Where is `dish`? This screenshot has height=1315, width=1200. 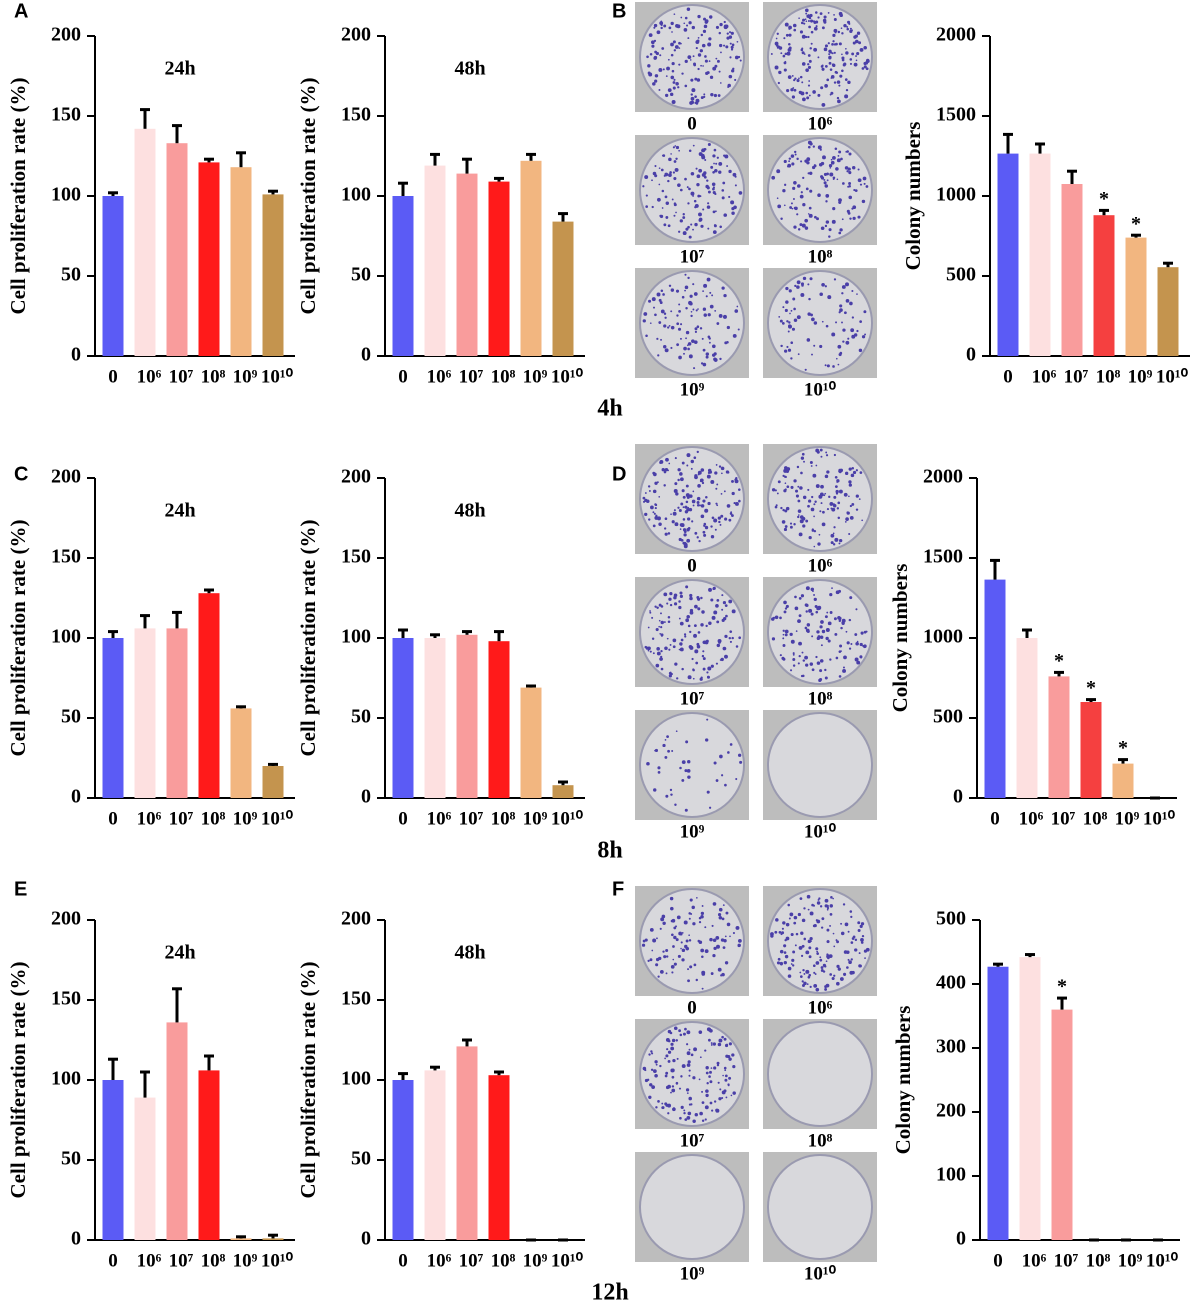 dish is located at coordinates (692, 57).